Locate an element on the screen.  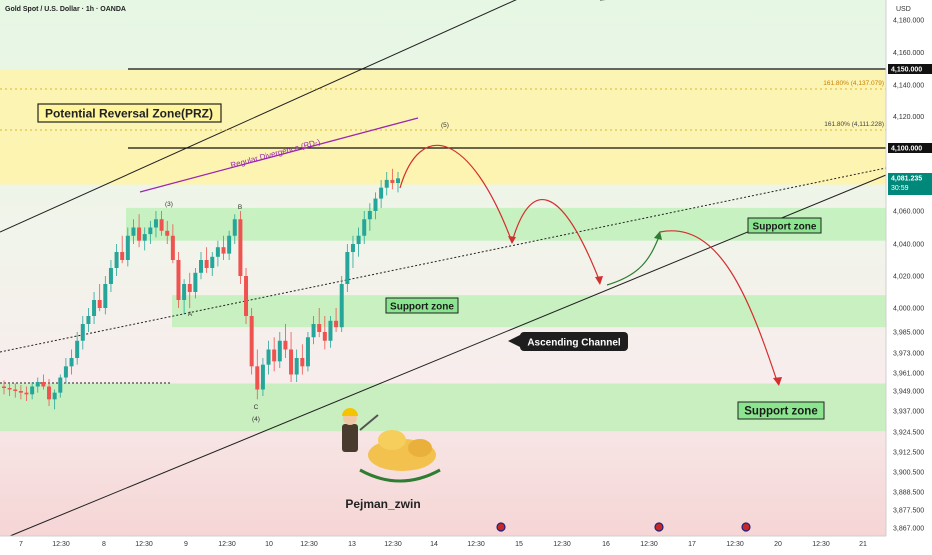
price-badge is located at coordinates (910, 184).